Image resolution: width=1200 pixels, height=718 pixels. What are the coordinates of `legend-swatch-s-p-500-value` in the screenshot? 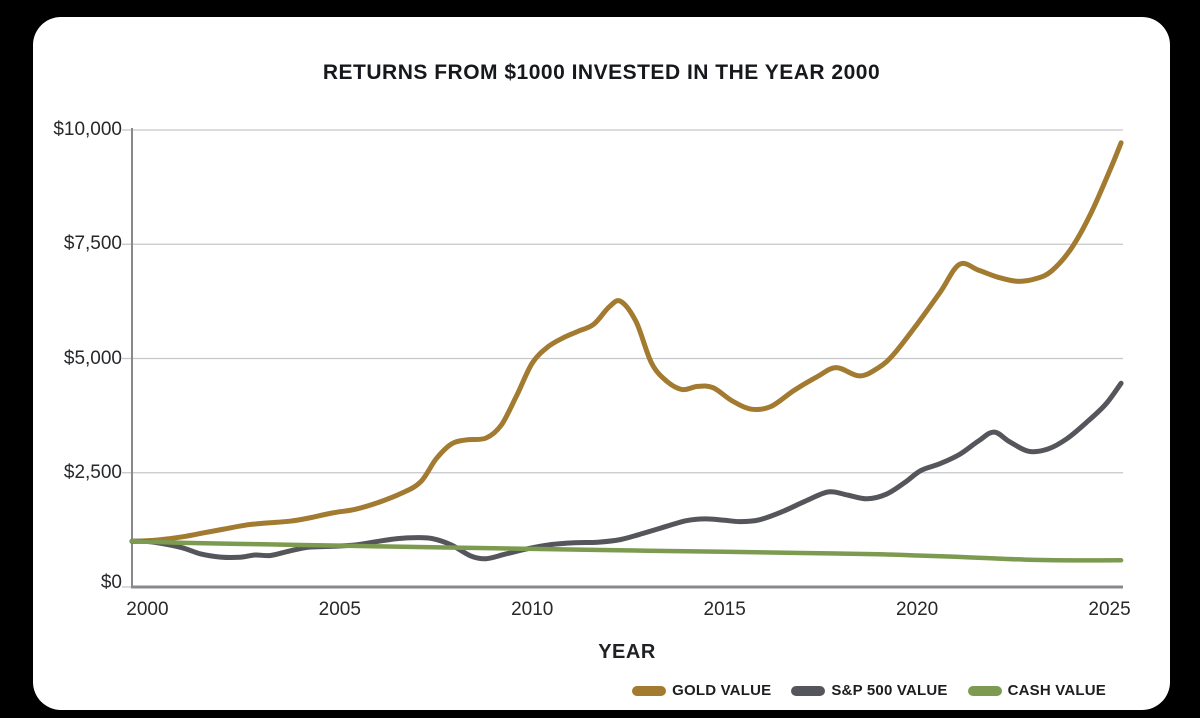 It's located at (808, 690).